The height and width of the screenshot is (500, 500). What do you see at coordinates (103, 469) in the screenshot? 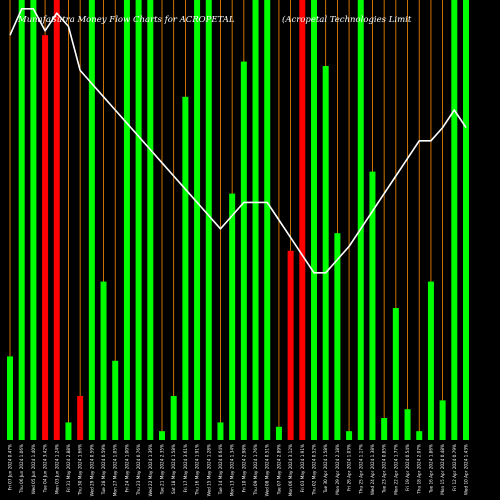
I see `x-tick-label: Tue 28 May 2024 0.59%` at bounding box center [103, 469].